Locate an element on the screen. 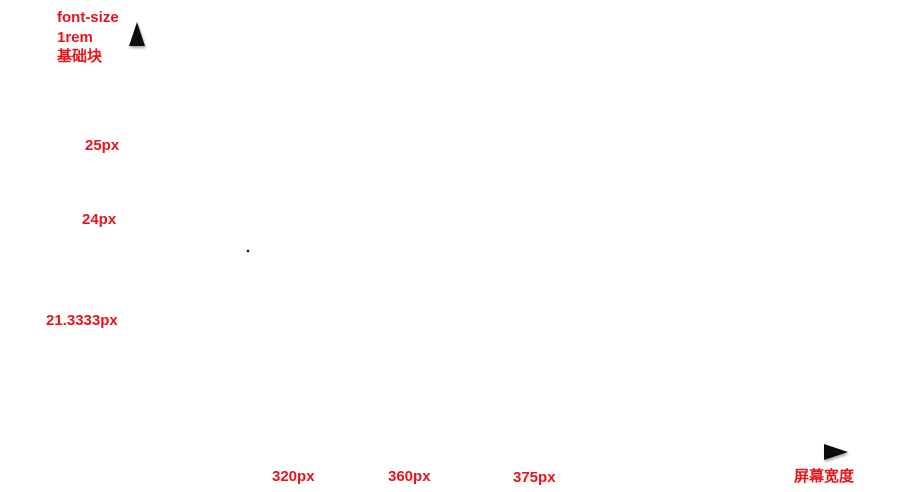 Image resolution: width=923 pixels, height=492 pixels. x-tick-label: 360px is located at coordinates (409, 476).